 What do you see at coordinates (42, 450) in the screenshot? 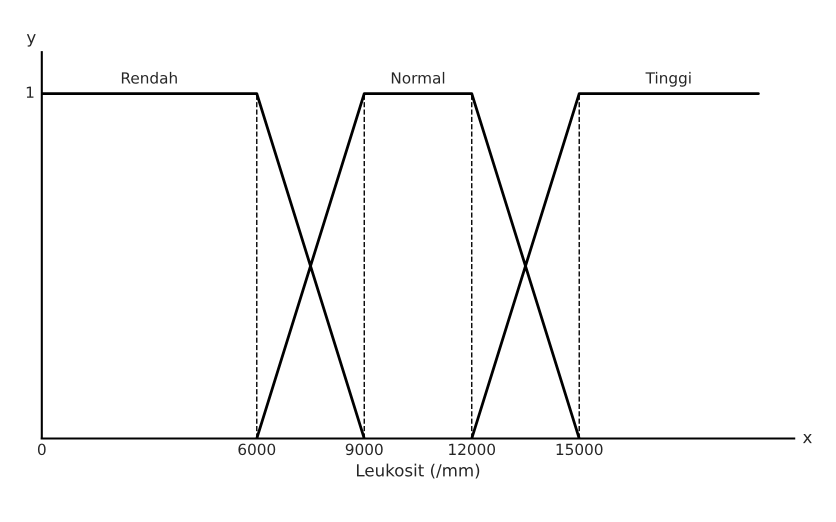
I see `x-tick-label: 0` at bounding box center [42, 450].